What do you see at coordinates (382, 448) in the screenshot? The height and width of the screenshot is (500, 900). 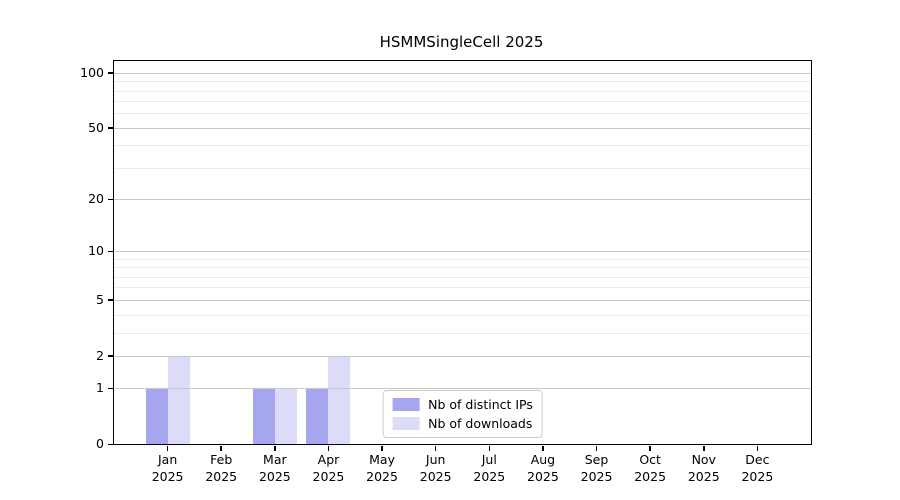 I see `x-tick-may` at bounding box center [382, 448].